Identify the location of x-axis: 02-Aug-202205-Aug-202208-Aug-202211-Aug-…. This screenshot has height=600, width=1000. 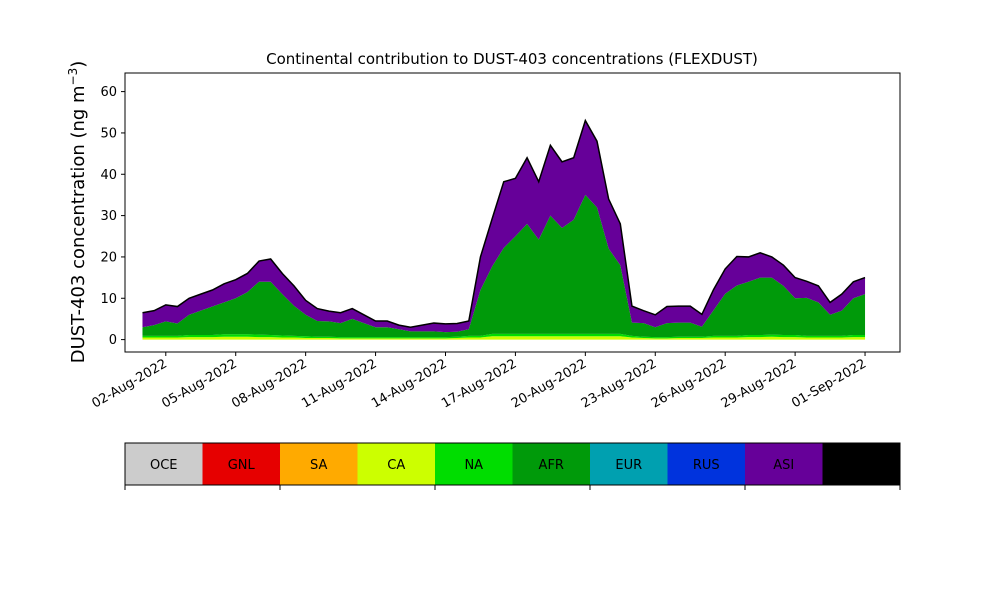
(479, 382).